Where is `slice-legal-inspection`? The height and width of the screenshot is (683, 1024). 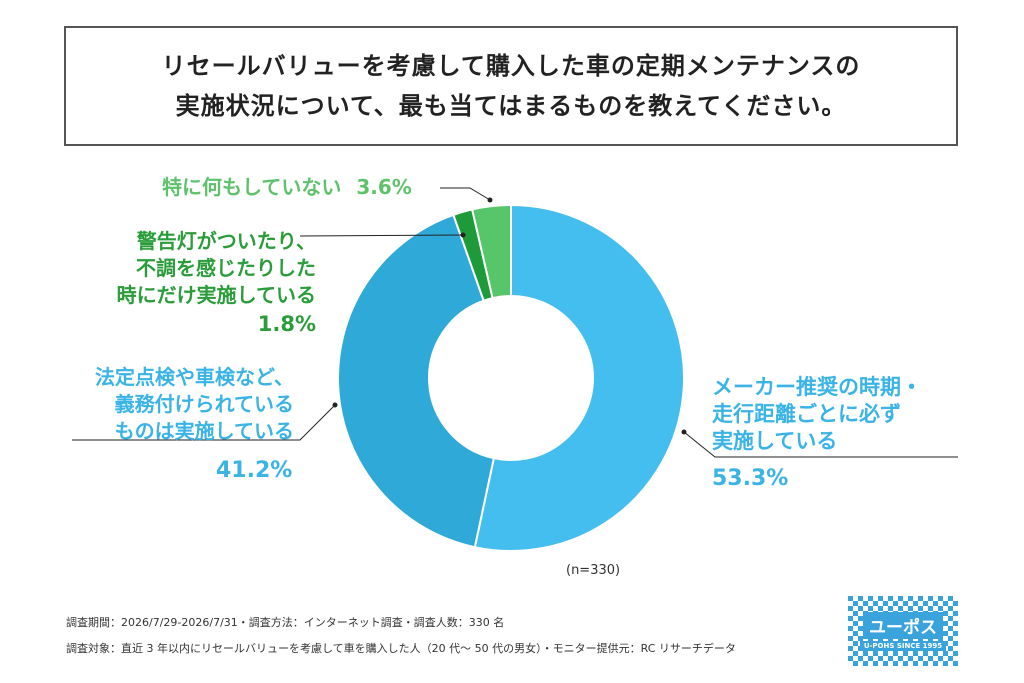 slice-legal-inspection is located at coordinates (416, 381).